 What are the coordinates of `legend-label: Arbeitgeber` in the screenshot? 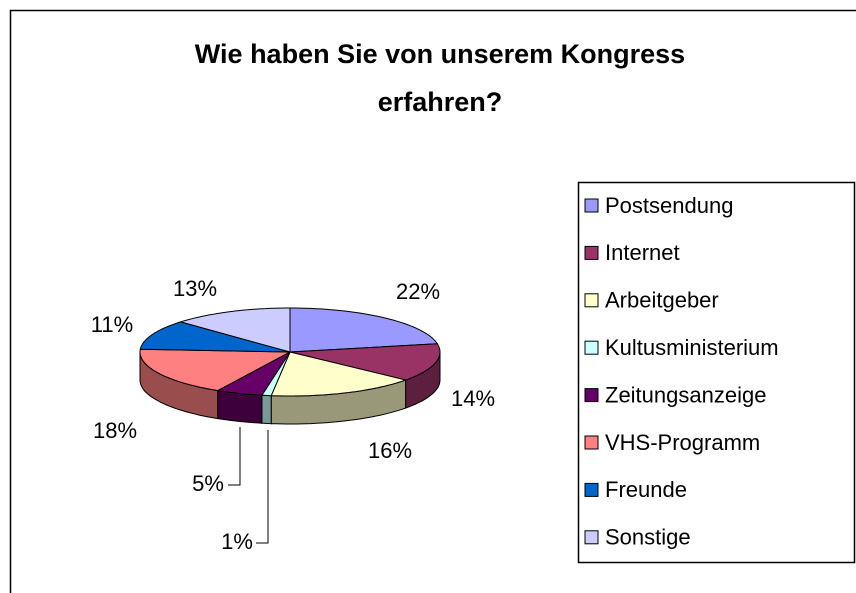 It's located at (662, 300).